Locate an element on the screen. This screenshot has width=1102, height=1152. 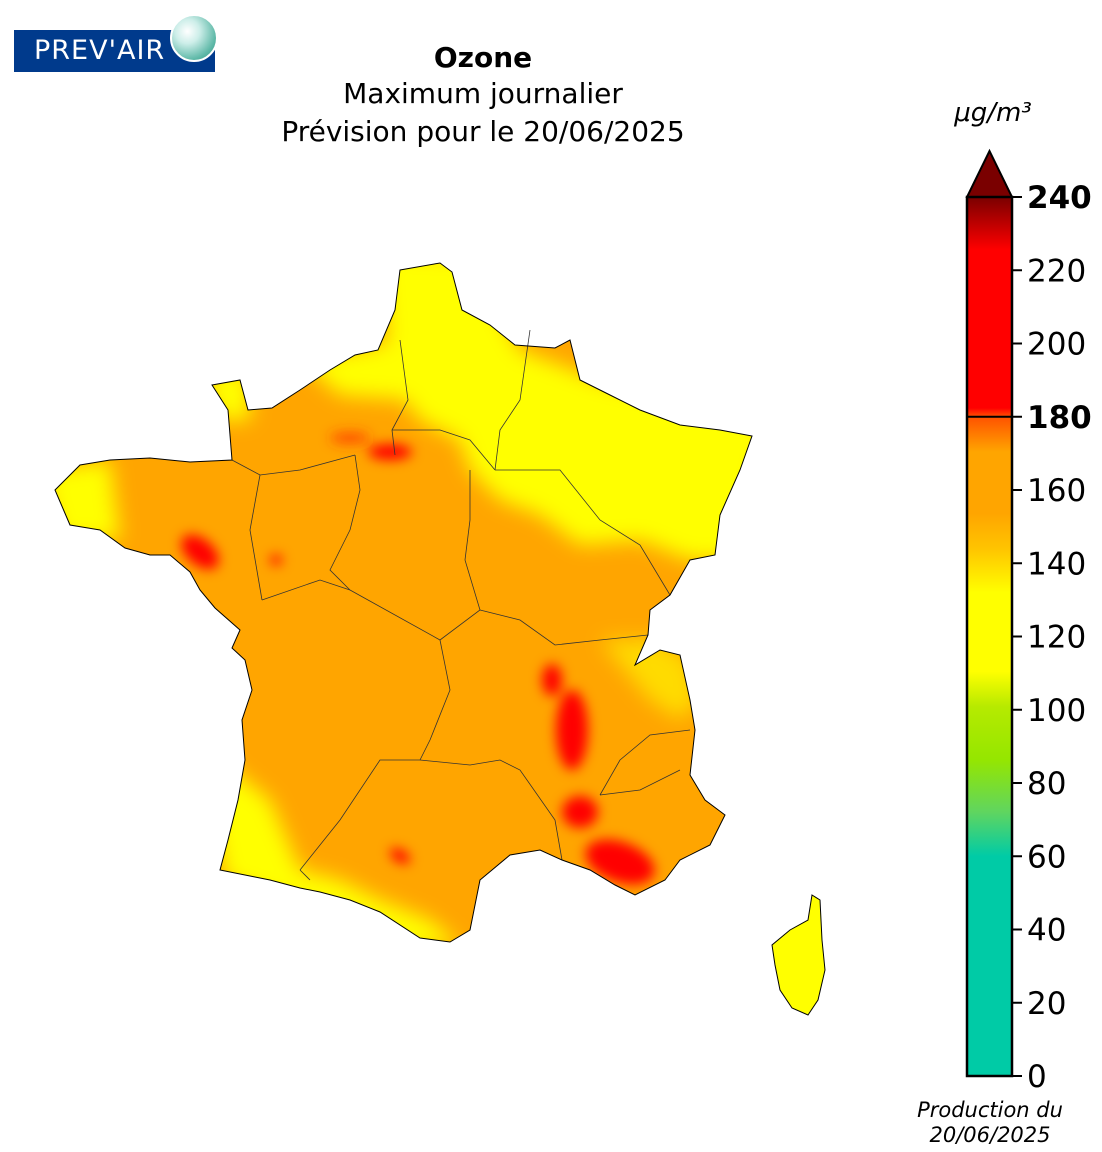
over-range-arrow is located at coordinates (989, 173).